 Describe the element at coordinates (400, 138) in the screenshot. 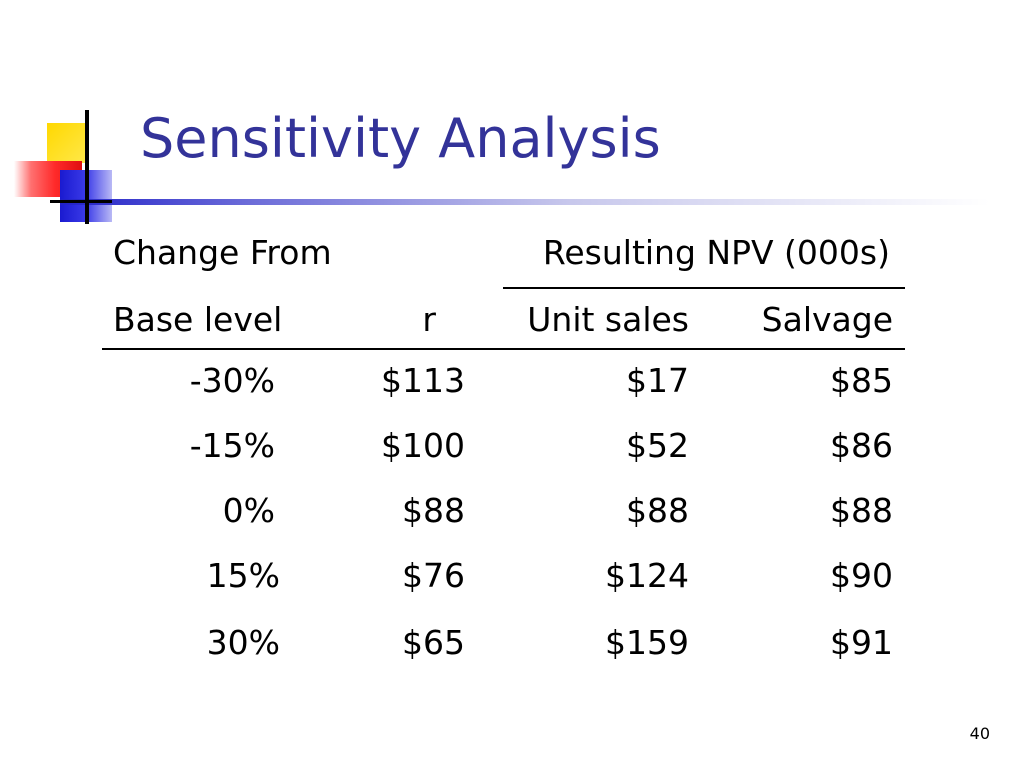

I see `slide-title: Sensitivity Analysis` at that location.